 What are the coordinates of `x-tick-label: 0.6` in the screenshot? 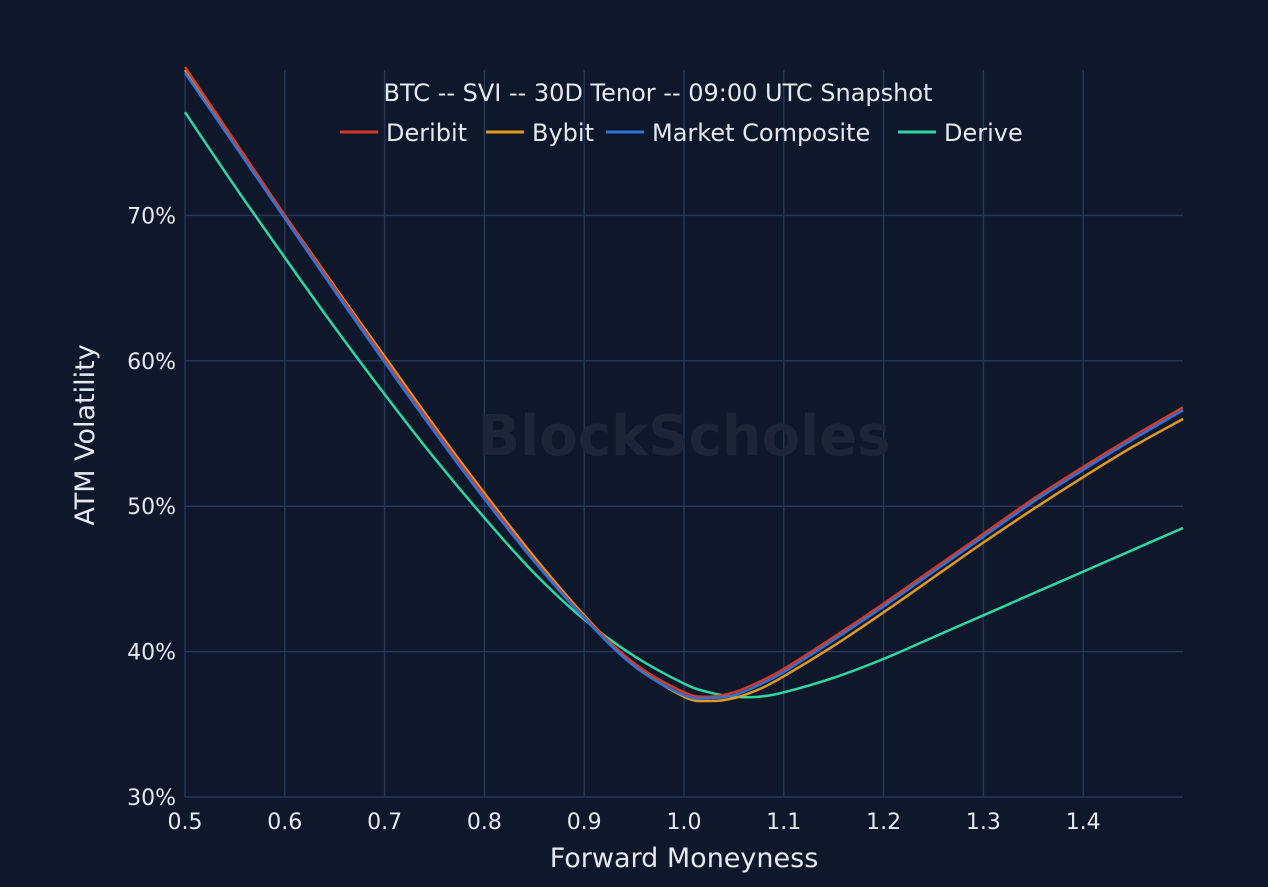 It's located at (284, 822).